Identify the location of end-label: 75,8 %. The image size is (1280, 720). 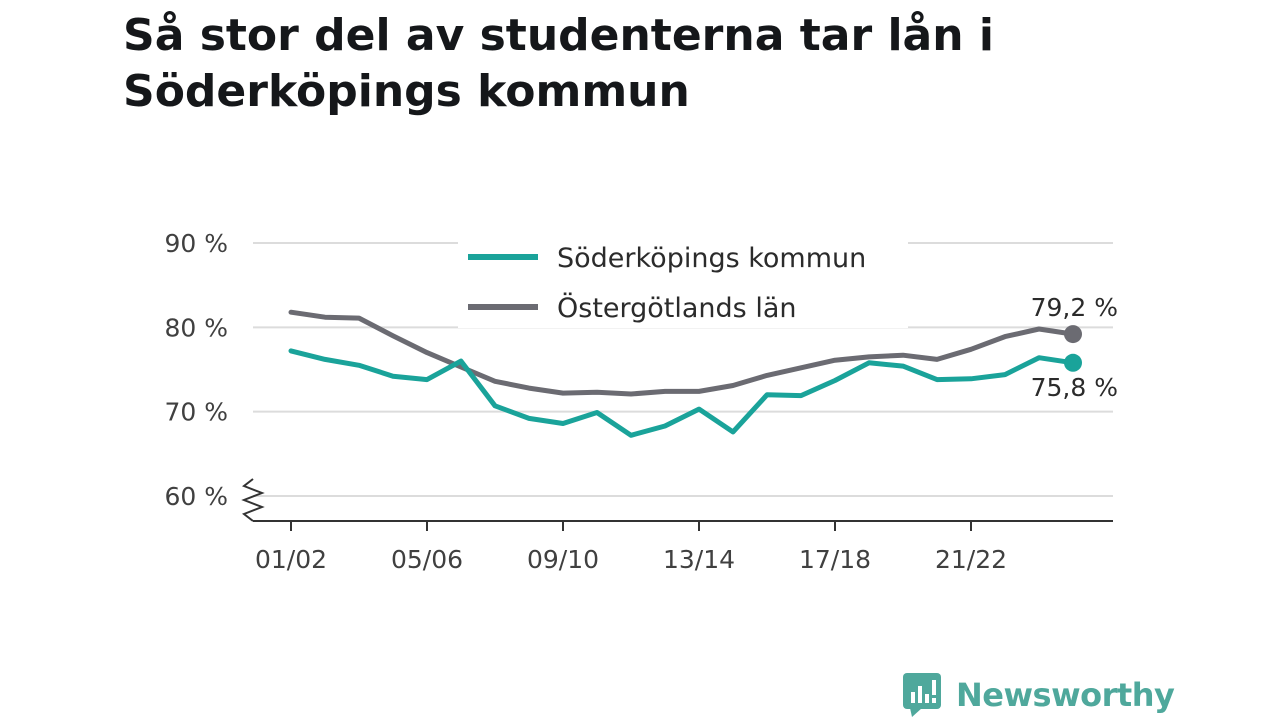
(1074, 387).